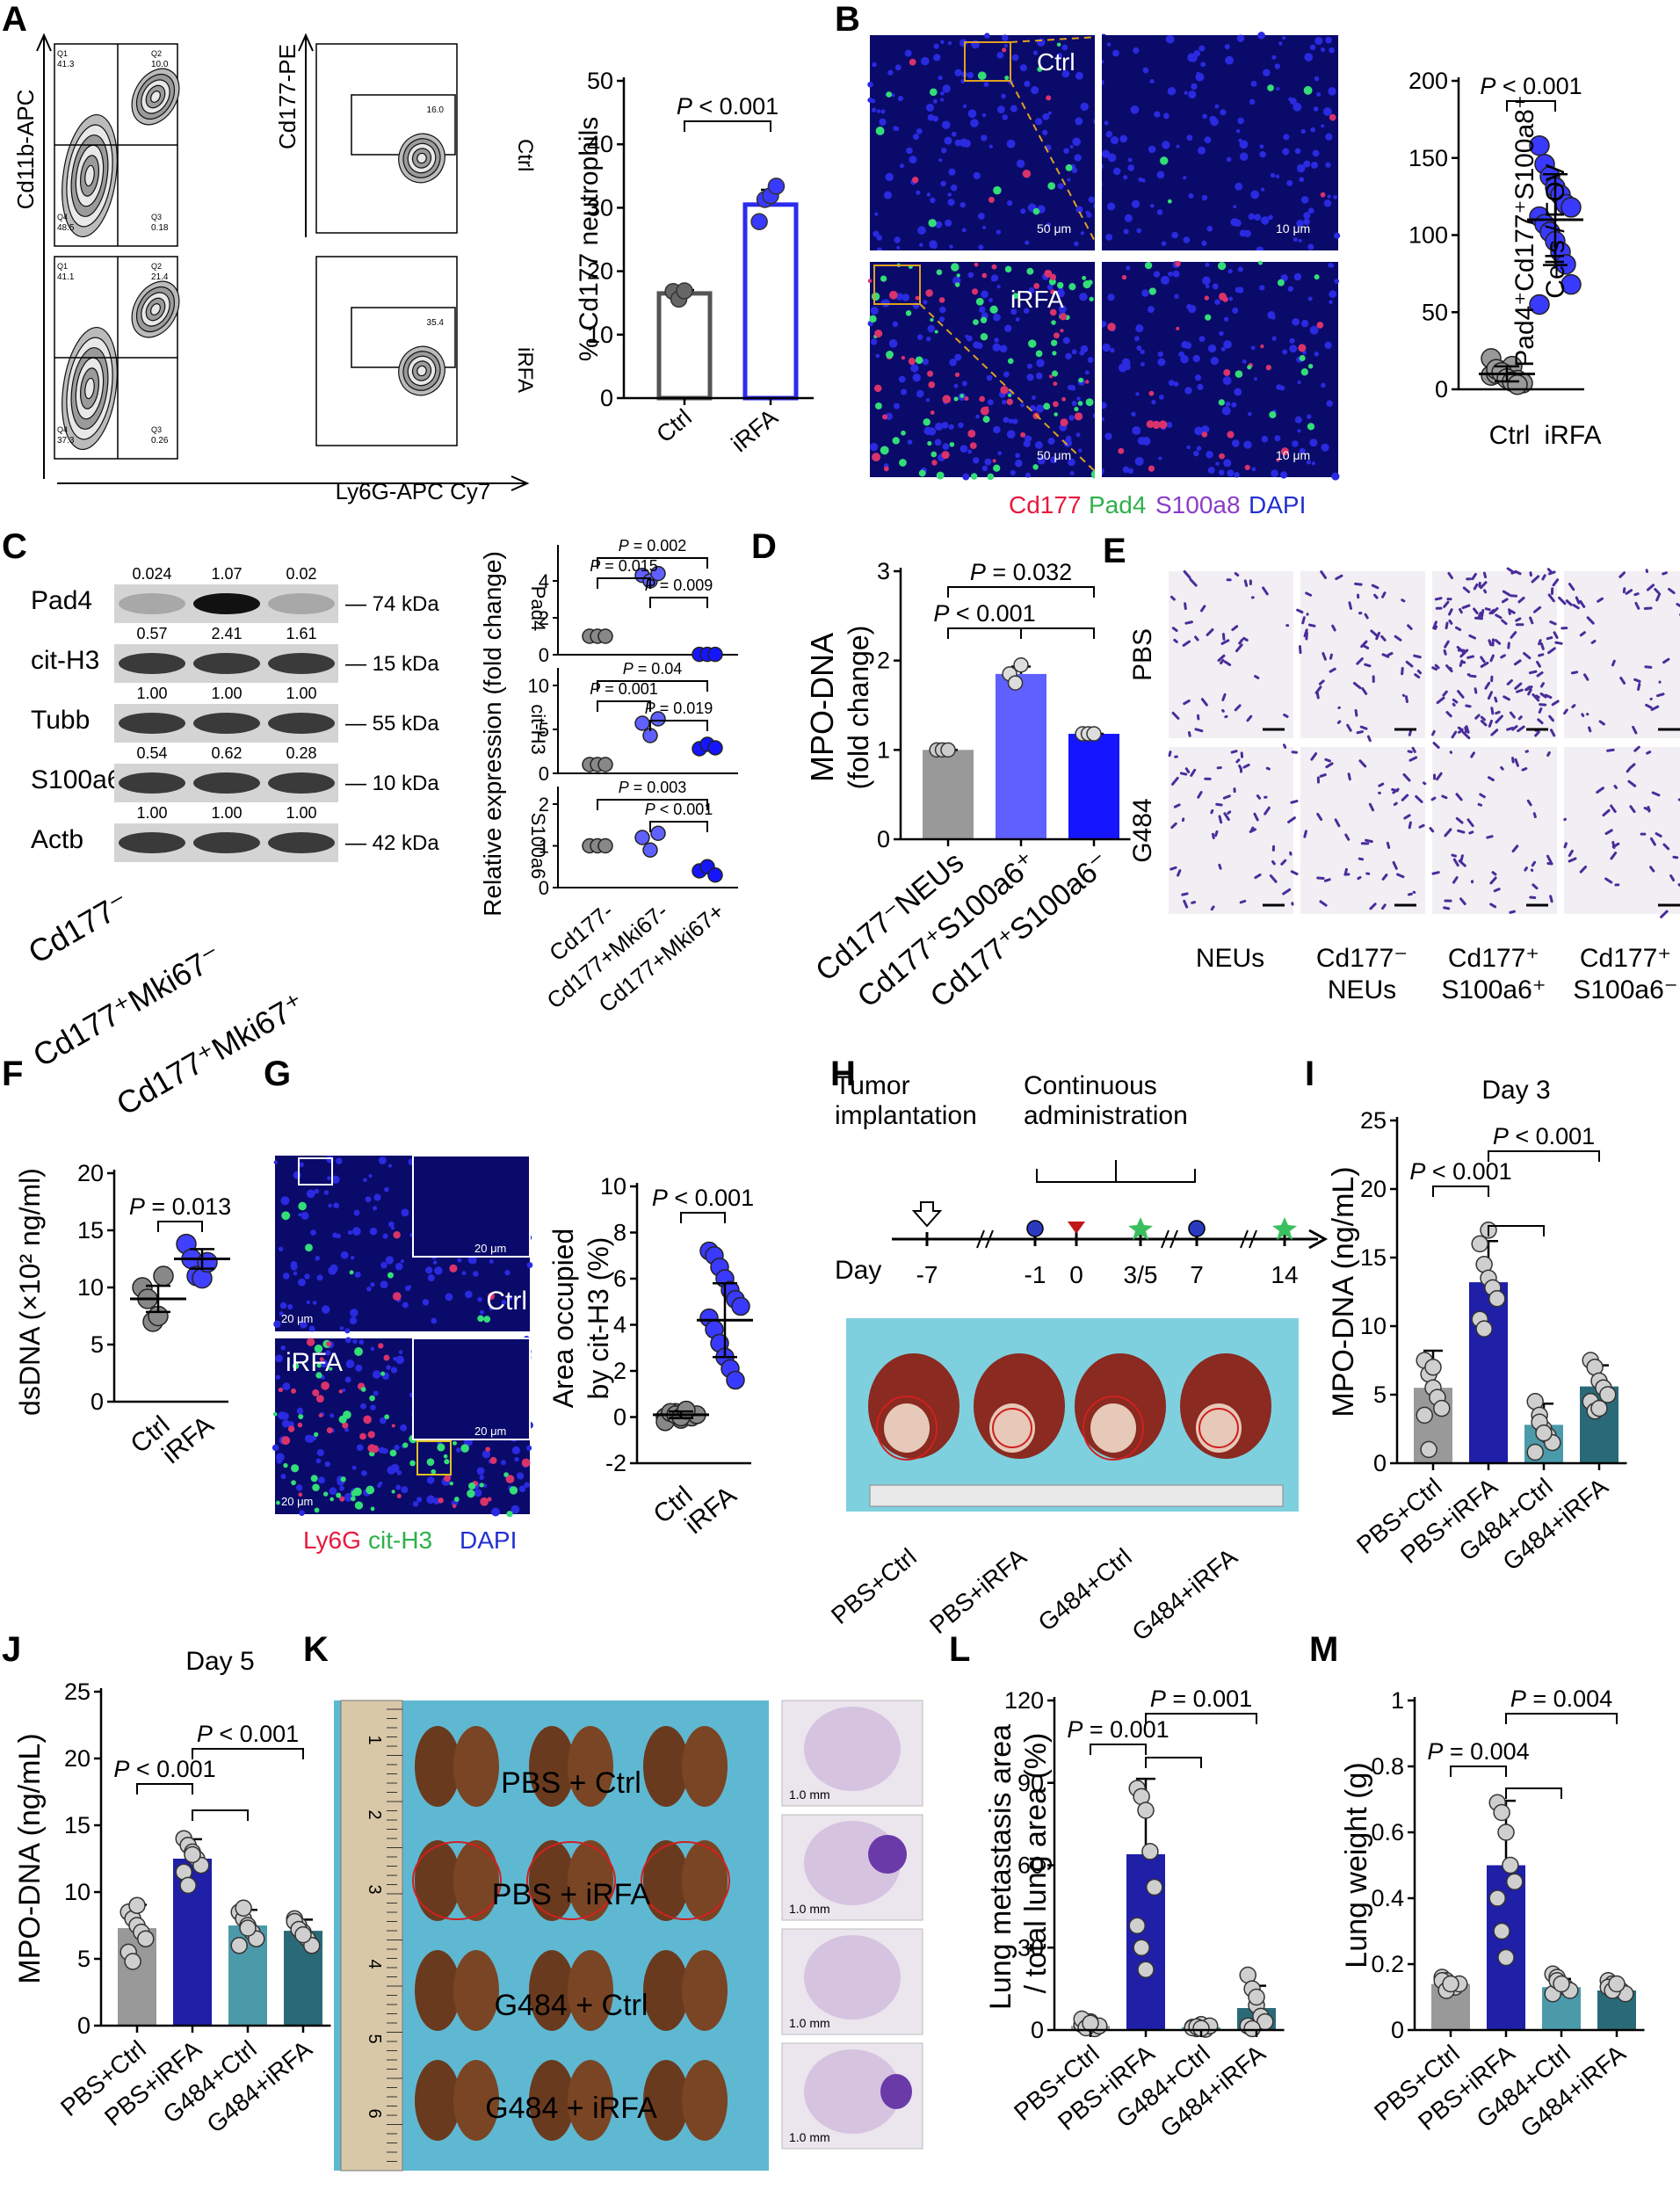 This screenshot has width=1680, height=2197. I want to click on chart-b-y-tick-label: 50, so click(1435, 312).